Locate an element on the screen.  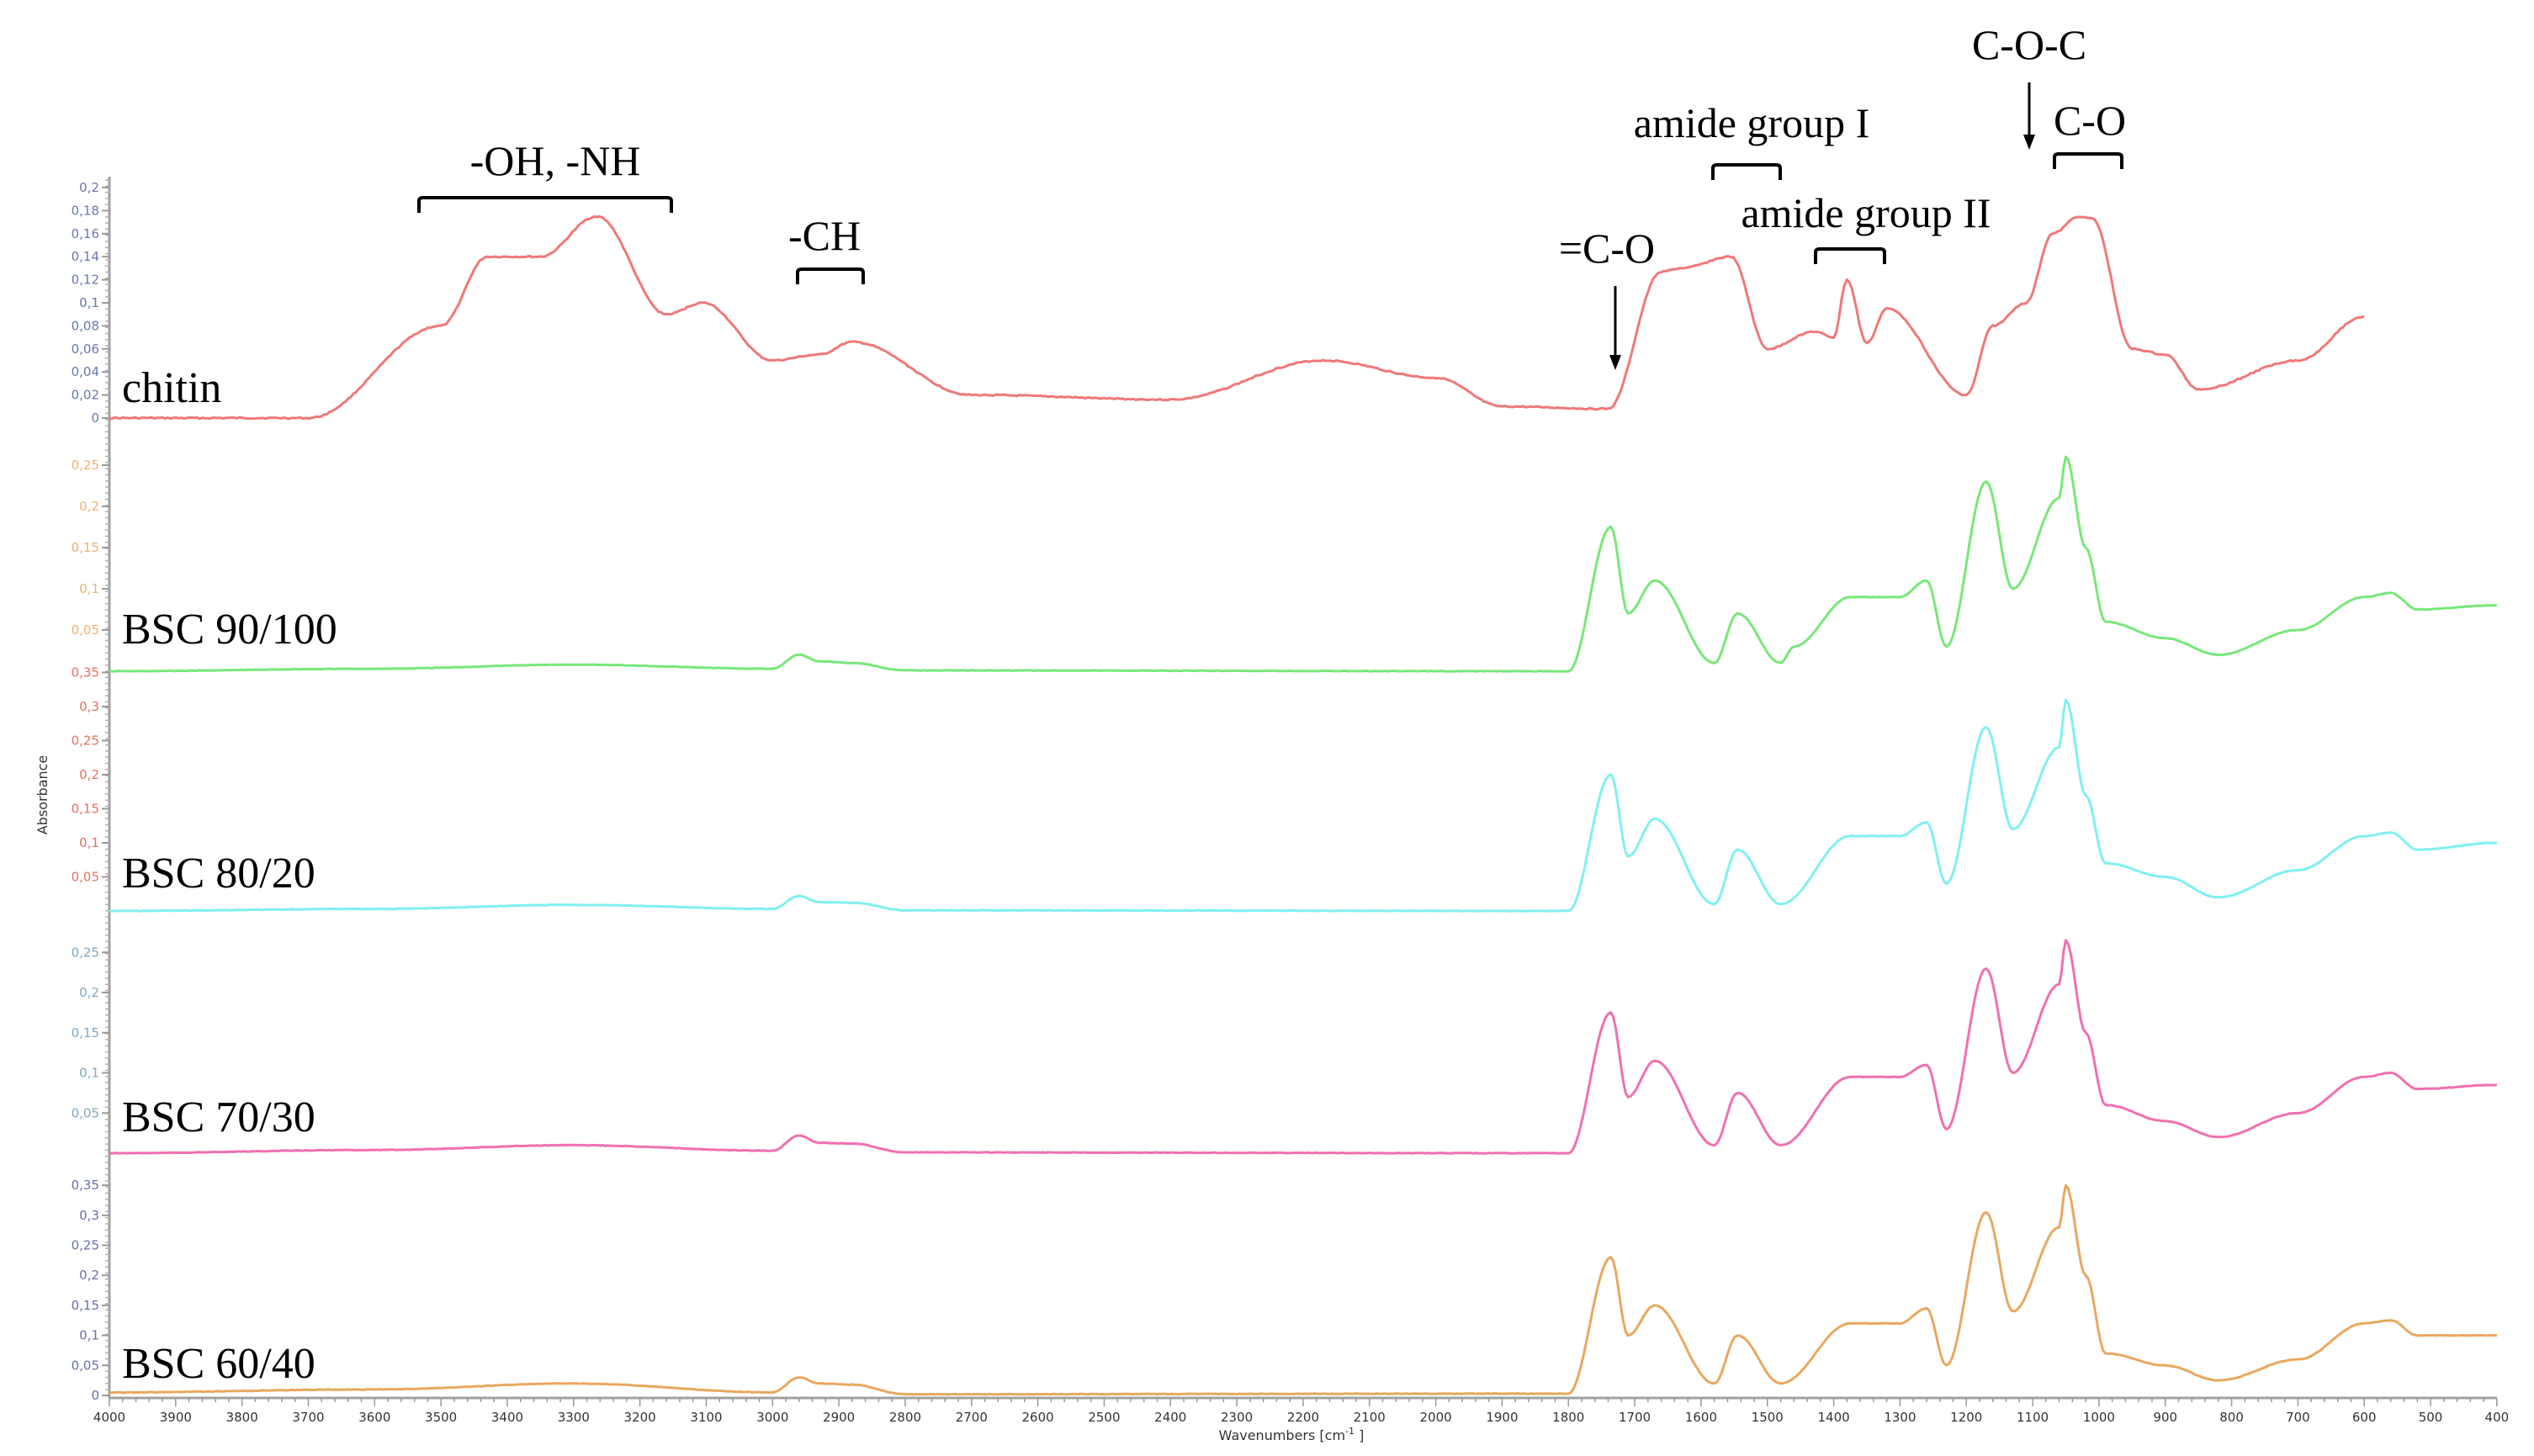
x-tick-label: 2400 is located at coordinates (1170, 1417).